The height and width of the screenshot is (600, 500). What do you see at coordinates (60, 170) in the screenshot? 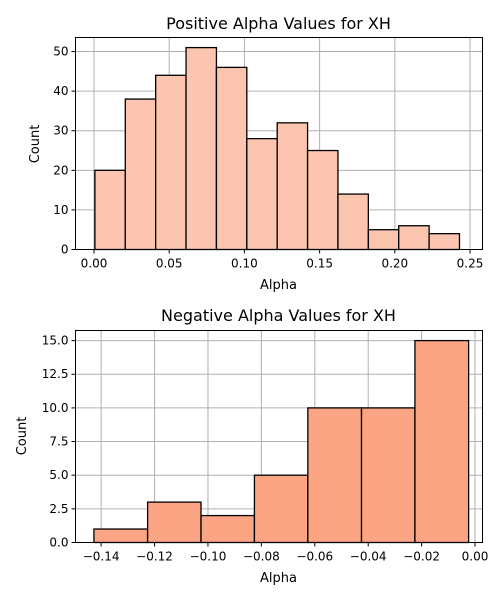
I see `y-tick-label: 20` at bounding box center [60, 170].